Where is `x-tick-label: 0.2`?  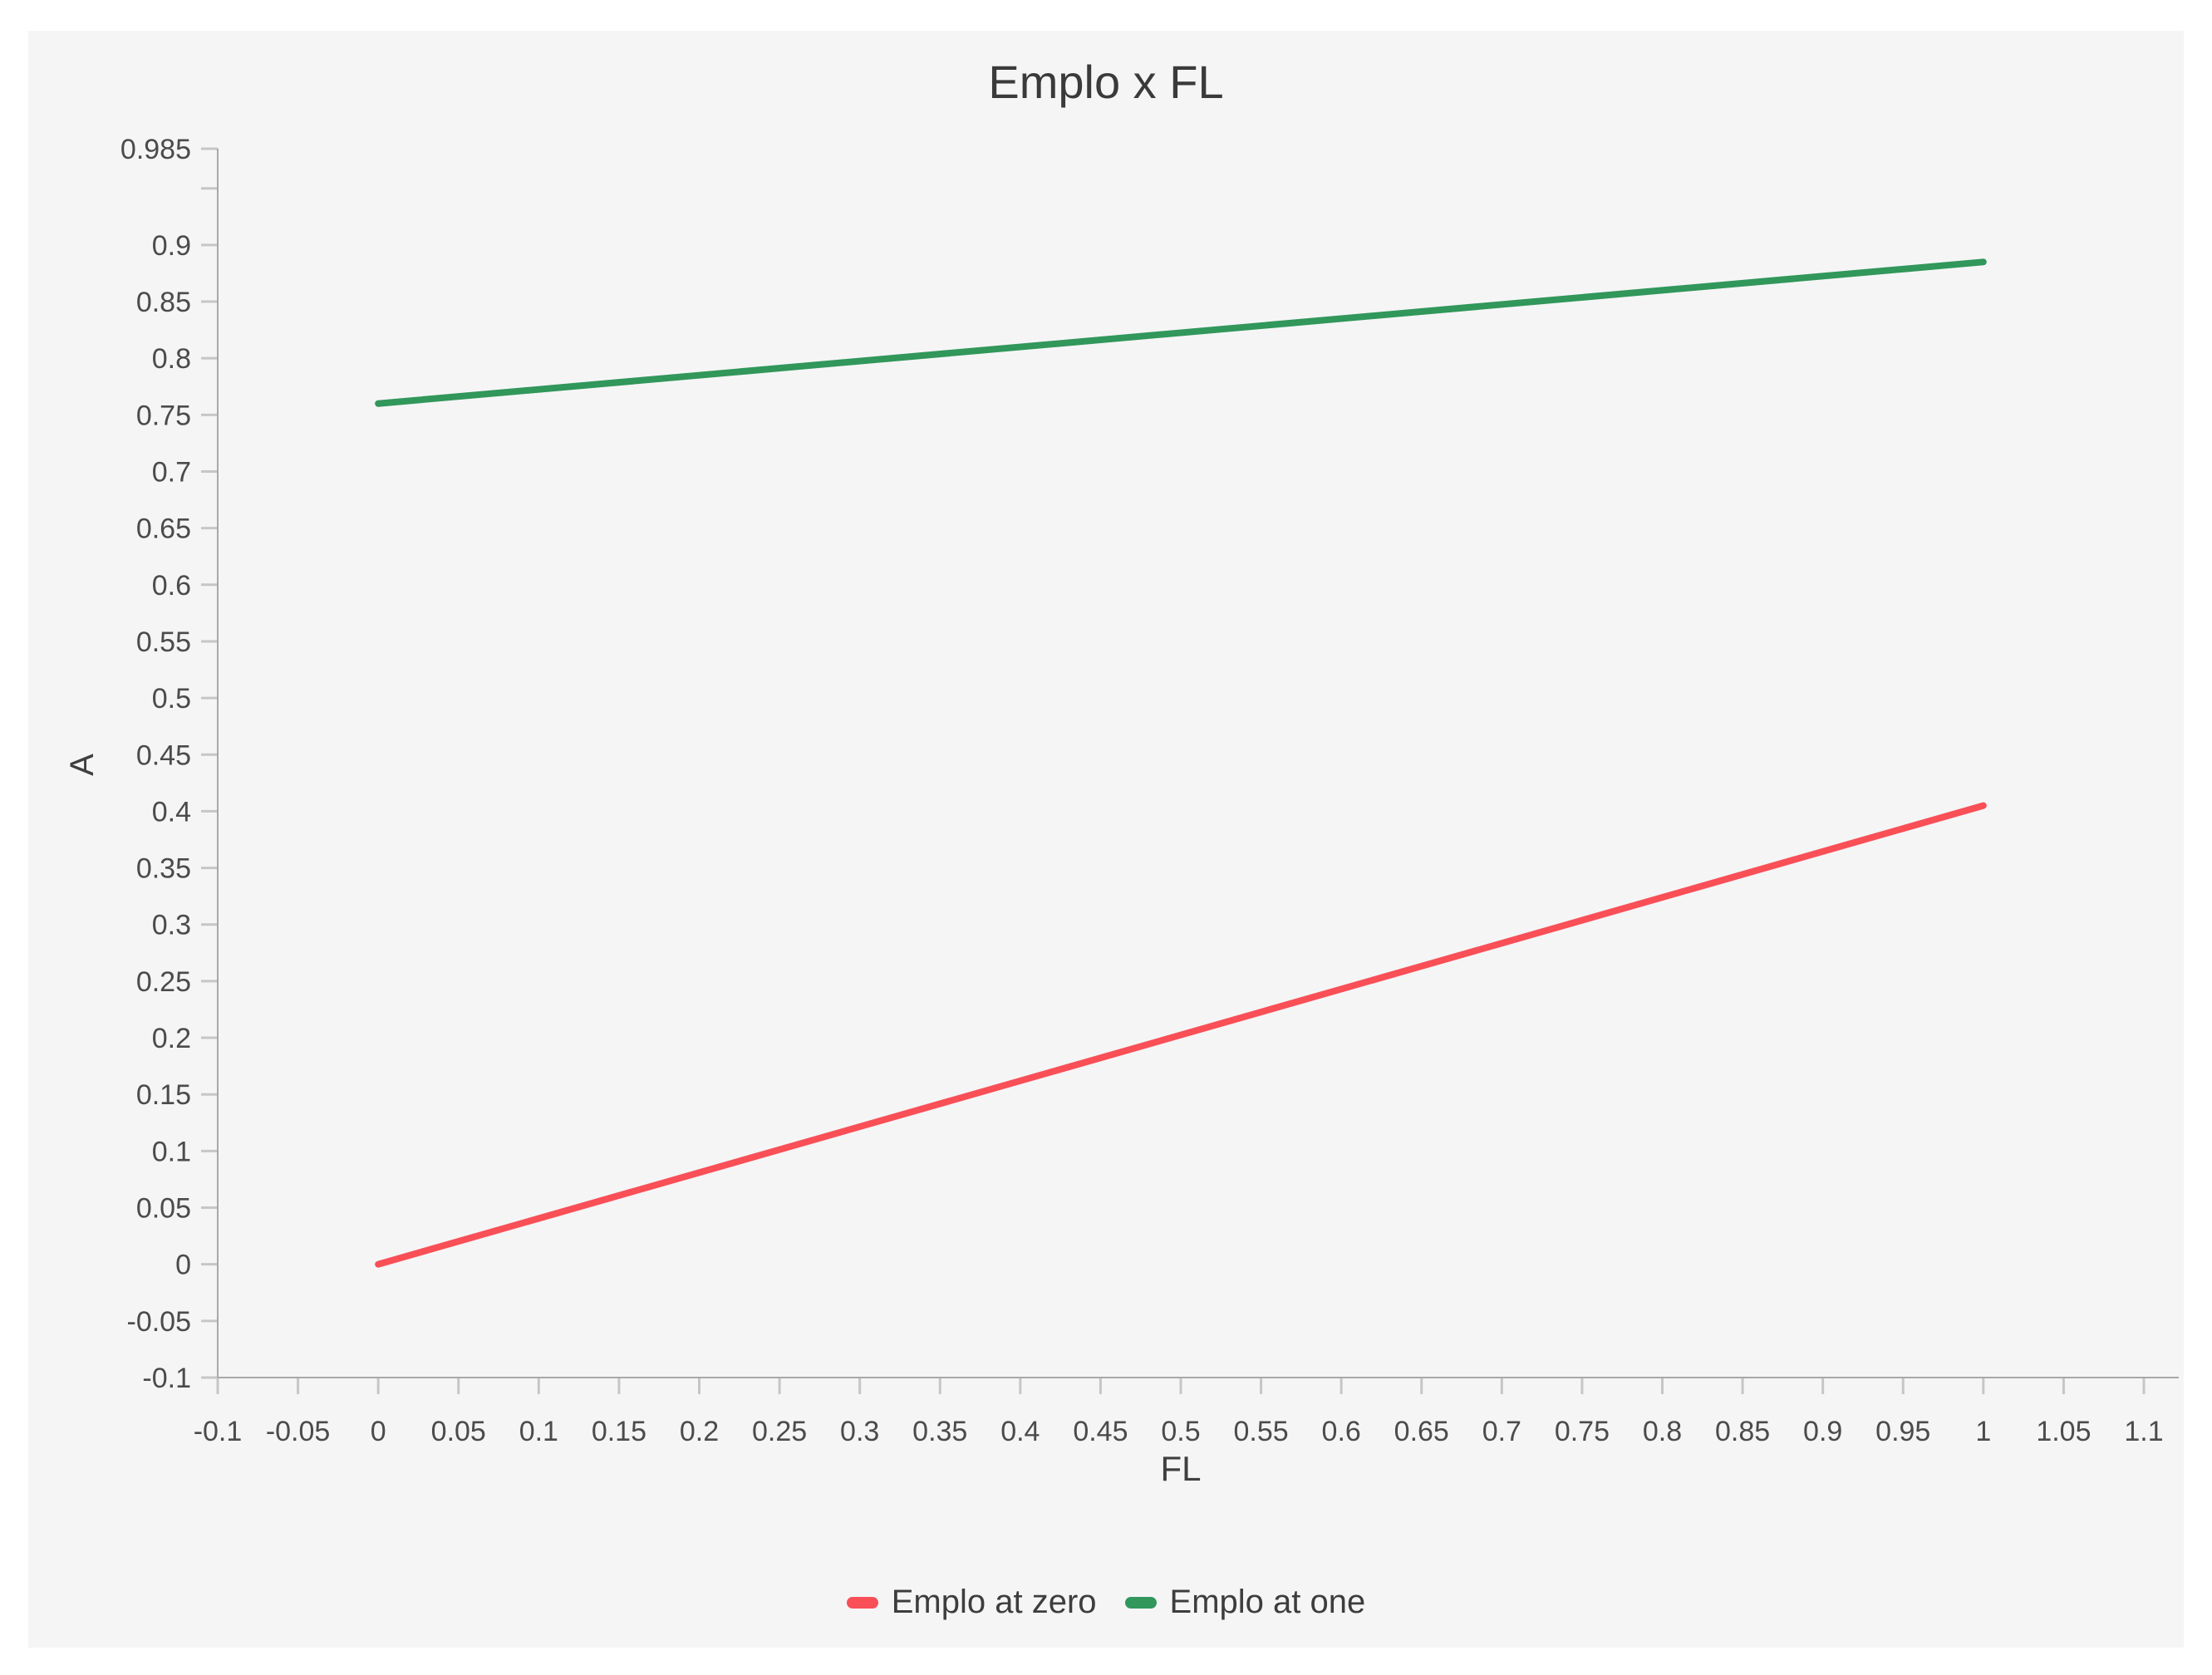
x-tick-label: 0.2 is located at coordinates (699, 1432).